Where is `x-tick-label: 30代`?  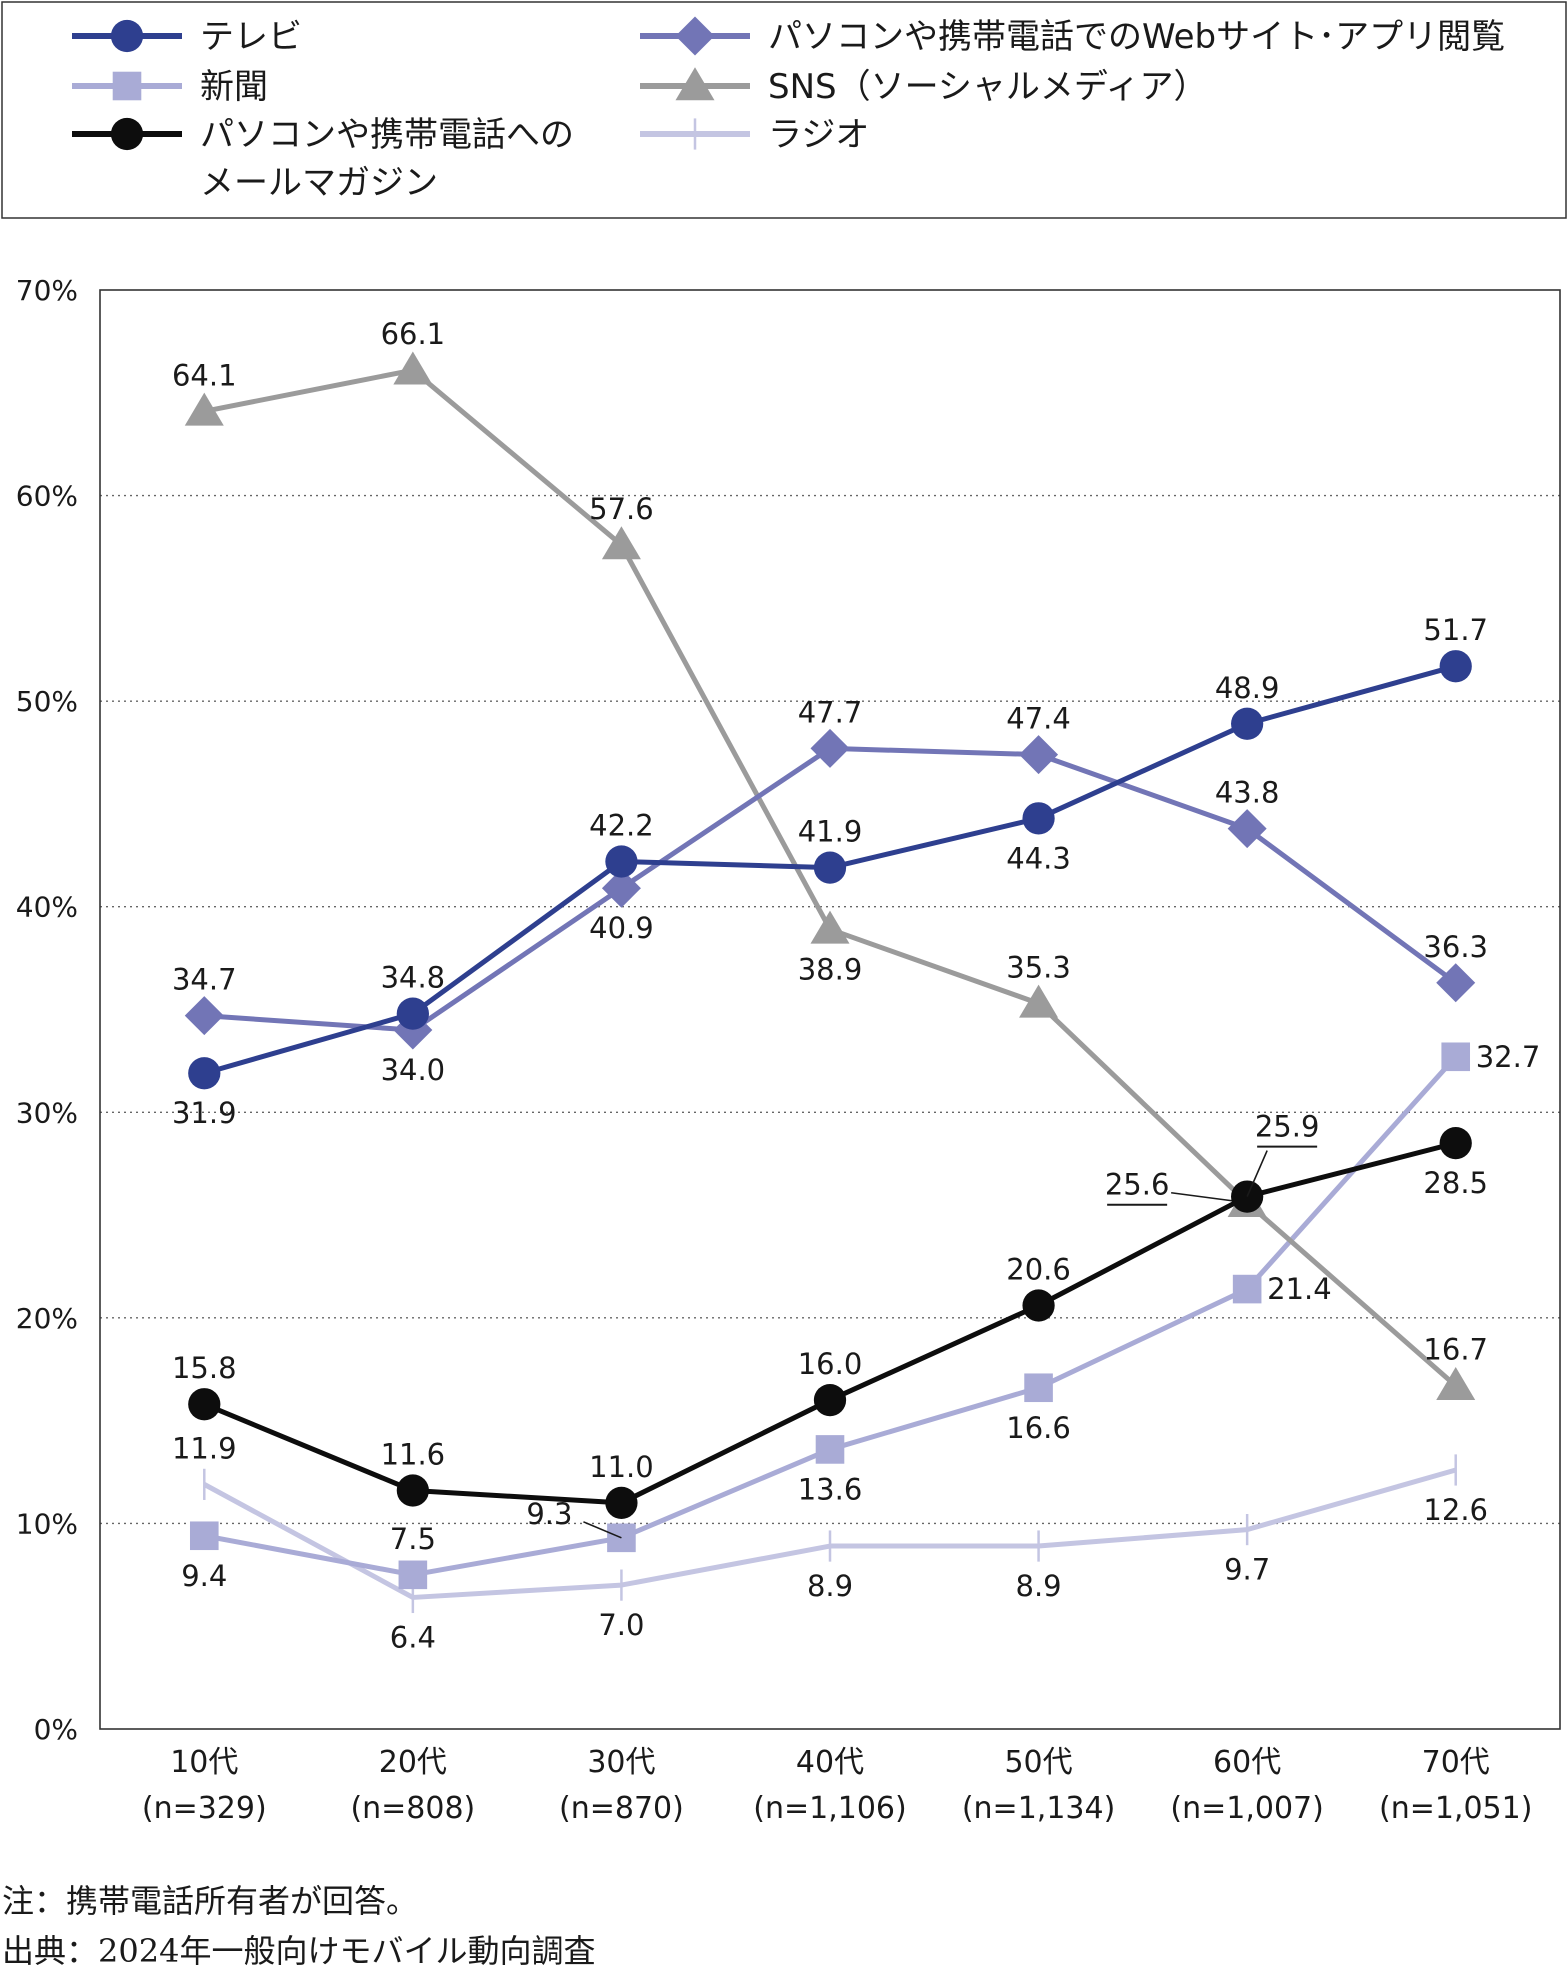 x-tick-label: 30代 is located at coordinates (621, 1762).